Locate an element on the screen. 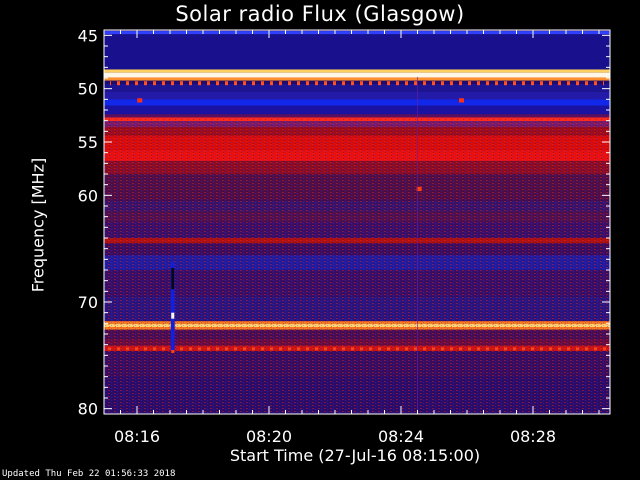 This screenshot has width=640, height=480. x-tick-label: 08:28 is located at coordinates (533, 436).